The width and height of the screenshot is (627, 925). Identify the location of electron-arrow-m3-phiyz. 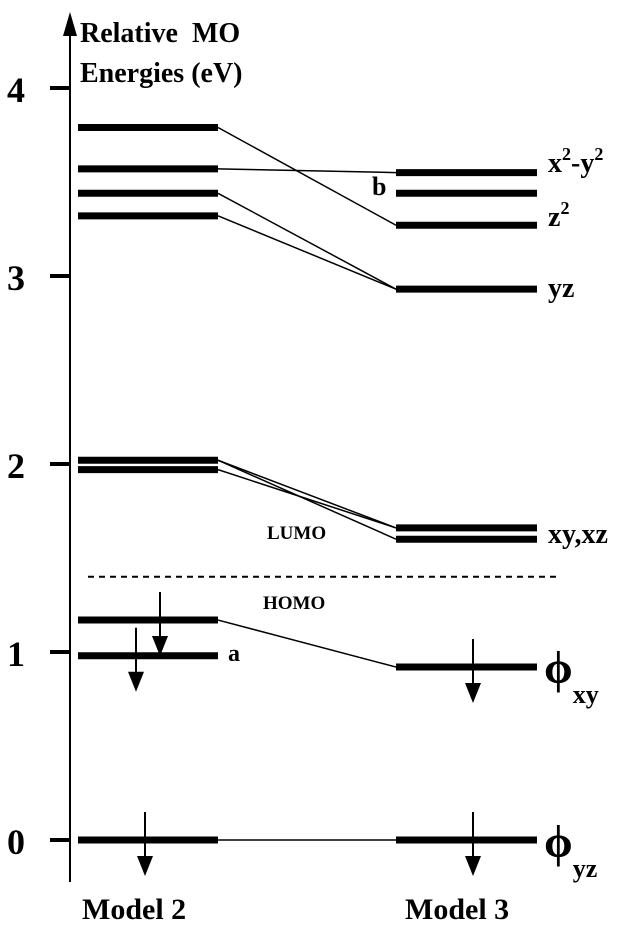
(473, 844).